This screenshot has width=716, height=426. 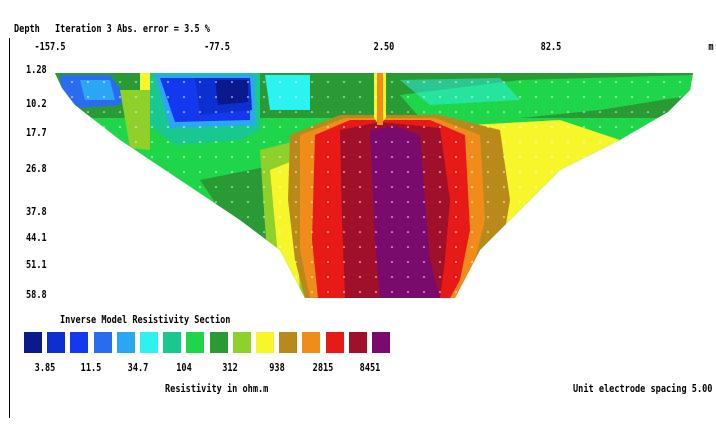 I want to click on x-tick-label: -157.5, so click(x=50, y=46).